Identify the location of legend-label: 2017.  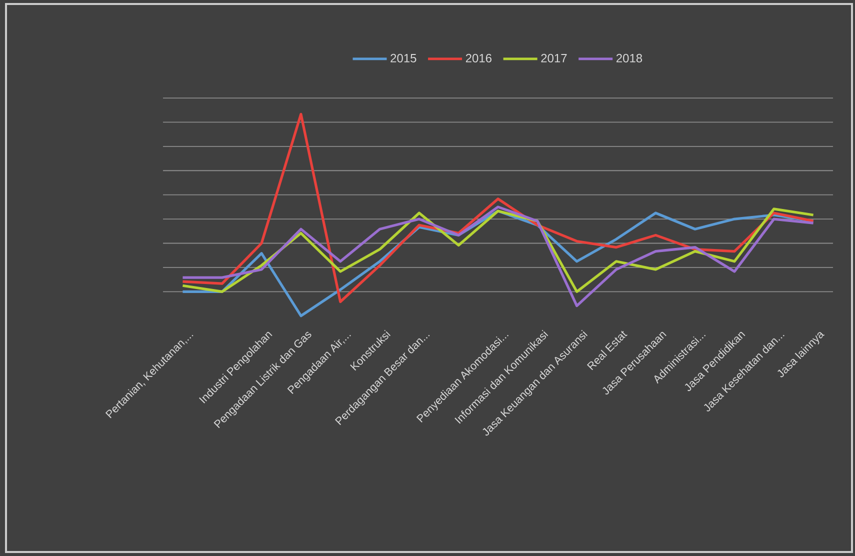
(554, 58).